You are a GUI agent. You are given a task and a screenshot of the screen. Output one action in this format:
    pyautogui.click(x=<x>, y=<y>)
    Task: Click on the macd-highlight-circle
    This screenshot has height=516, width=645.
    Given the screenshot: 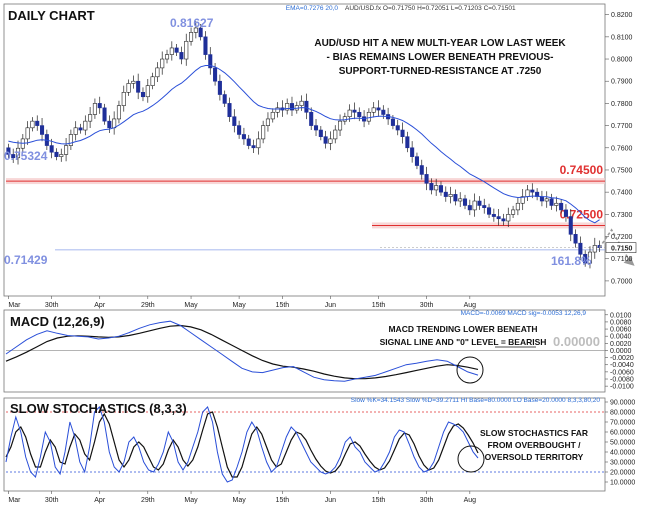 What is the action you would take?
    pyautogui.click(x=470, y=370)
    